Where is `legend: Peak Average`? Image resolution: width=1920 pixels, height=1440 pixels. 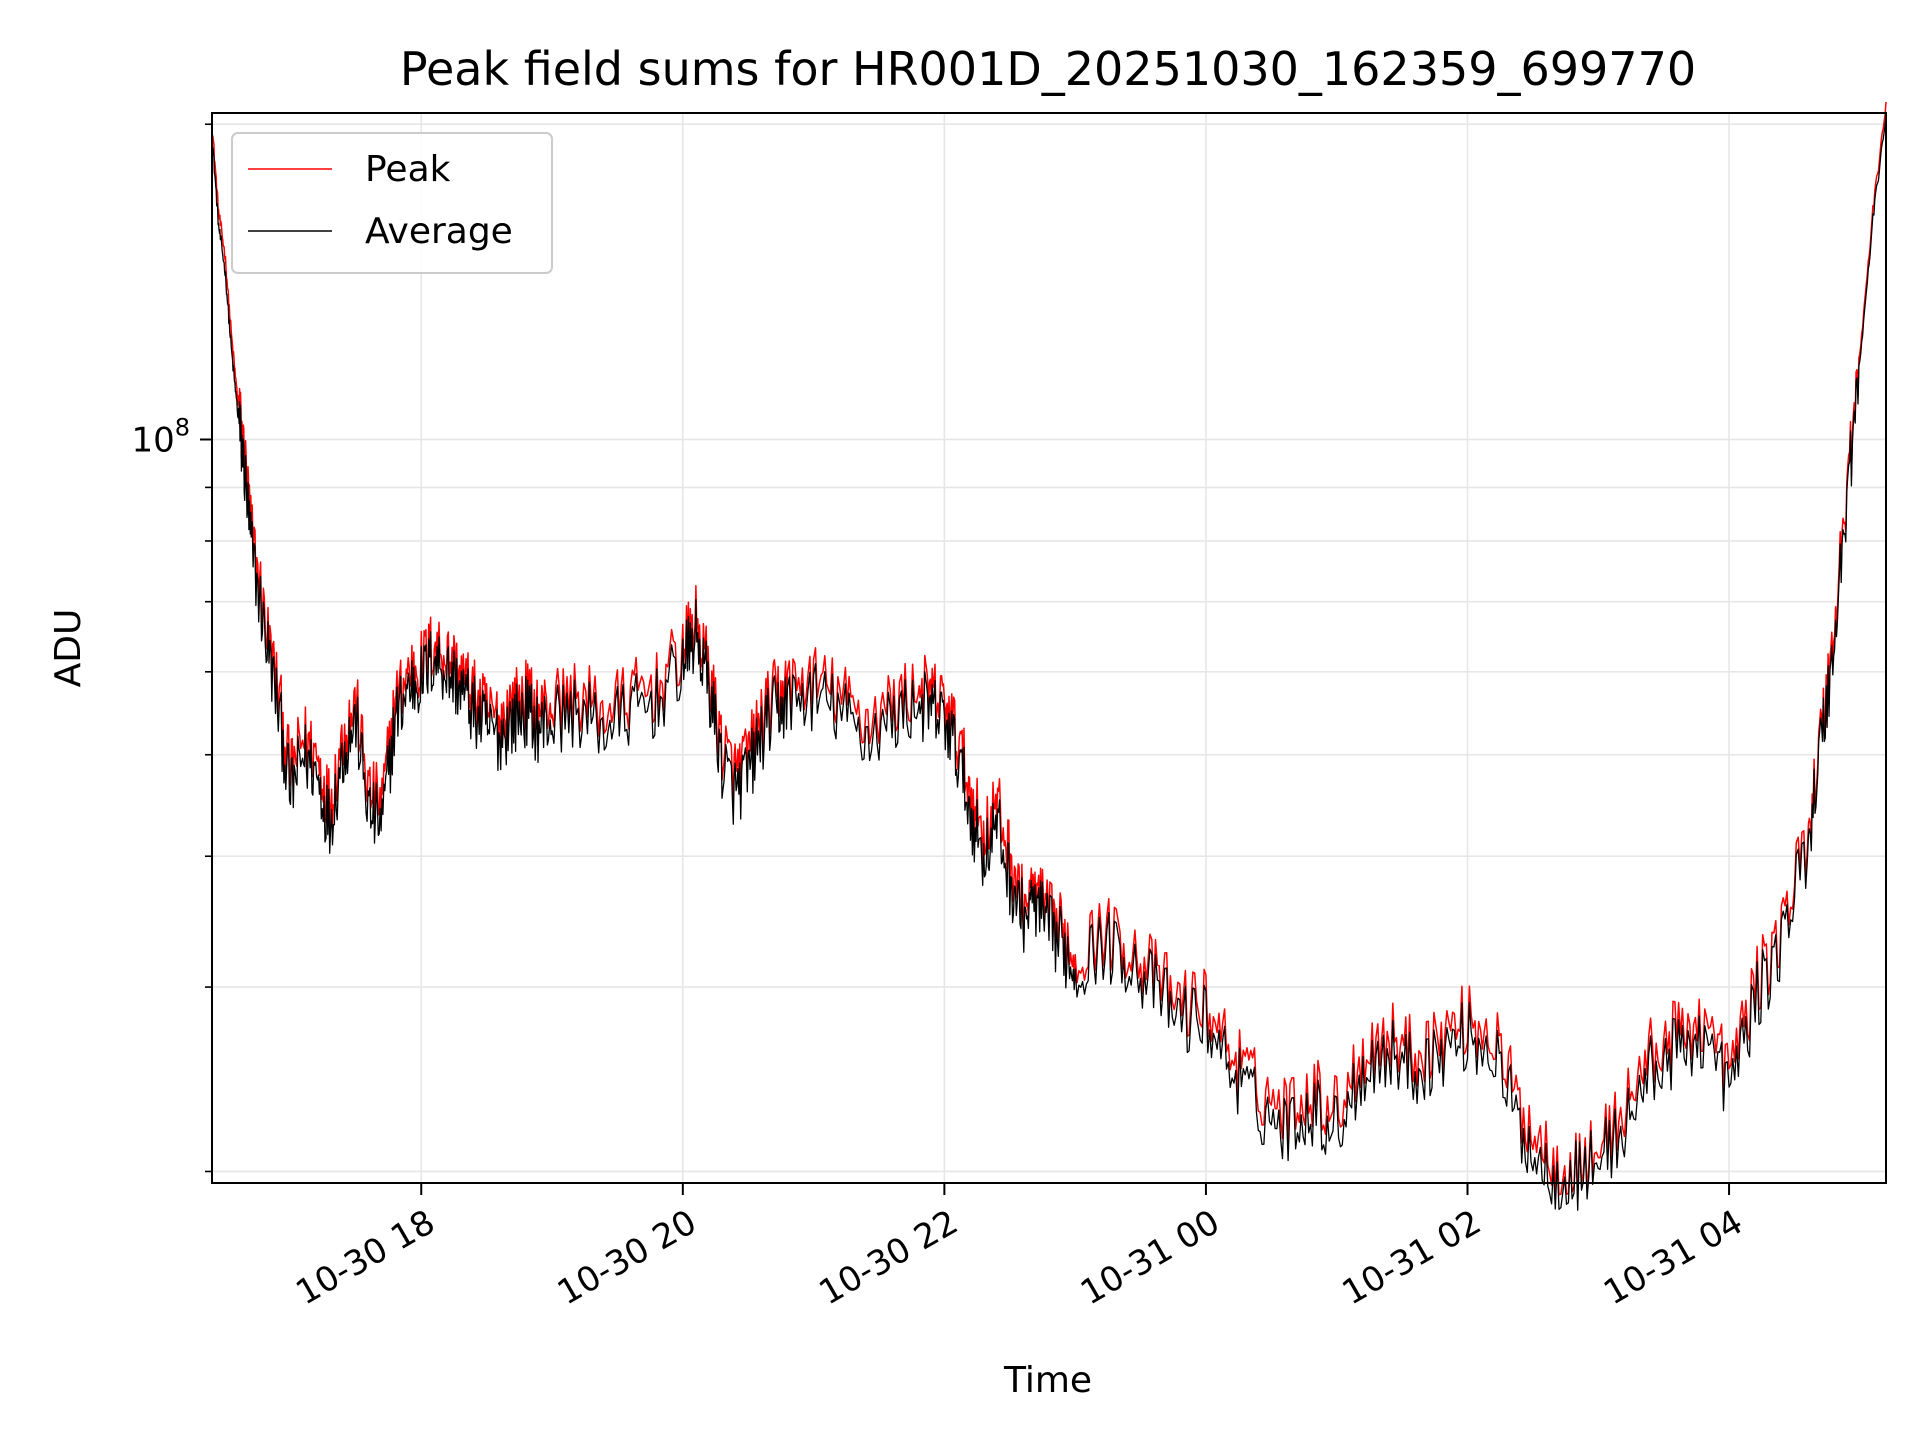 legend: Peak Average is located at coordinates (392, 203).